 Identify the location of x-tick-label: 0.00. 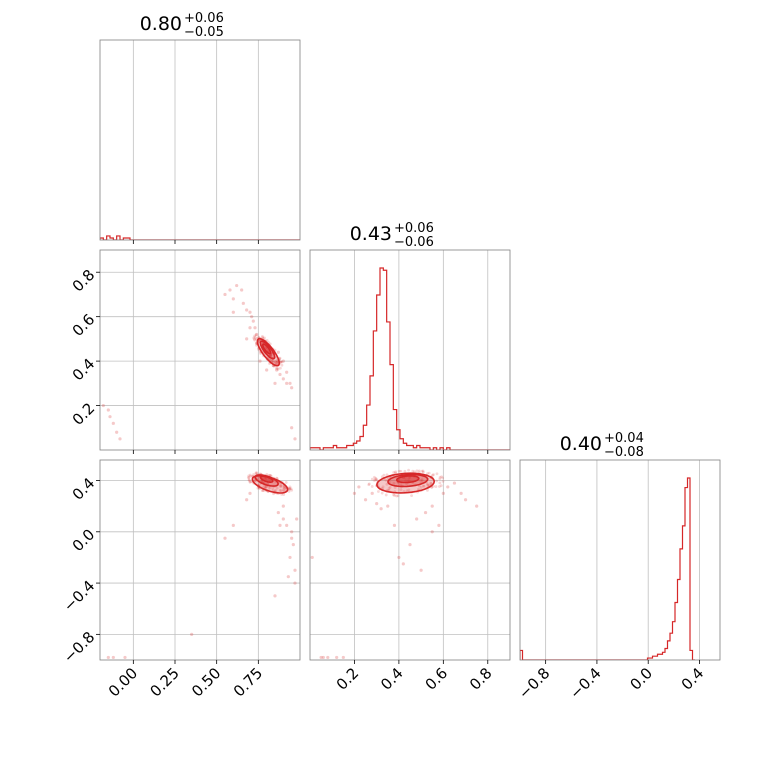
(123, 682).